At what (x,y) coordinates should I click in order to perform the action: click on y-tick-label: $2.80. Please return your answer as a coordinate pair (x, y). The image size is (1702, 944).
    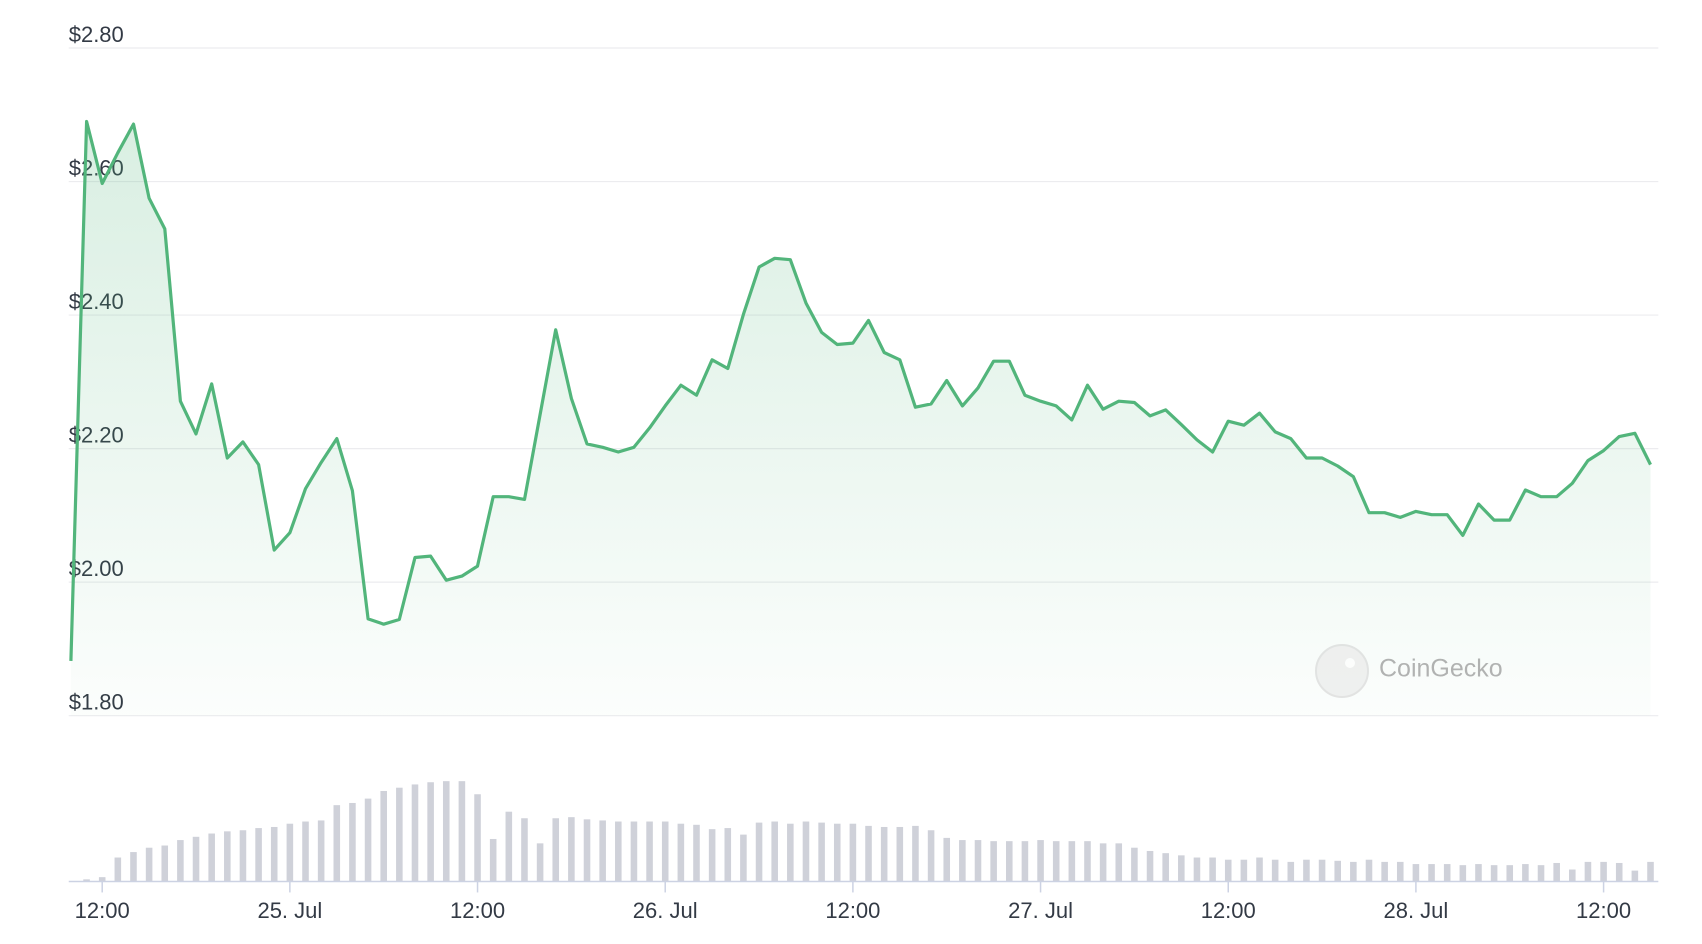
    Looking at the image, I should click on (96, 34).